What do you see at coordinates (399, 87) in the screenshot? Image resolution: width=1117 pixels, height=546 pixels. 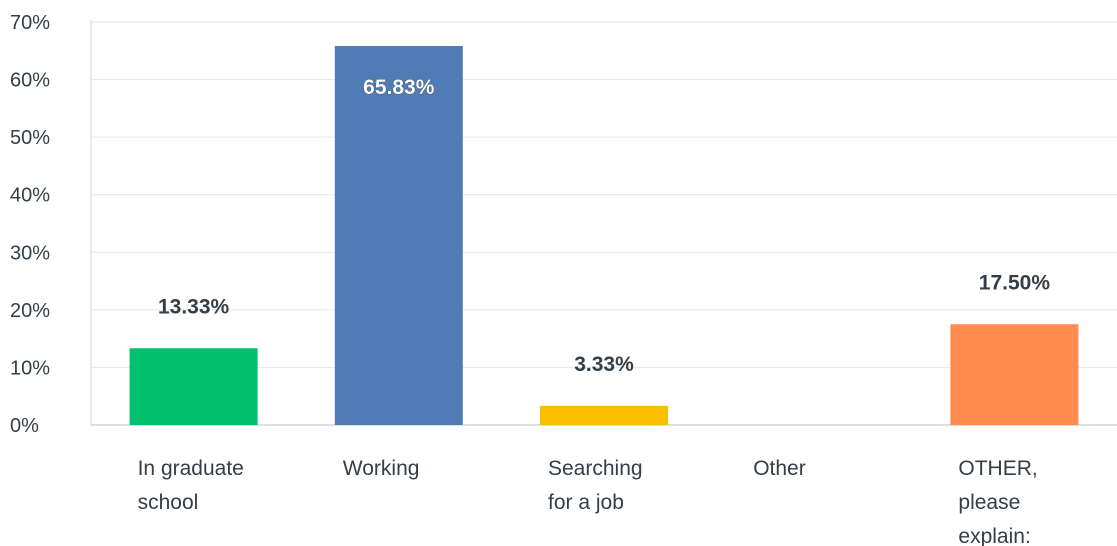 I see `bar-data-label: 65.83%` at bounding box center [399, 87].